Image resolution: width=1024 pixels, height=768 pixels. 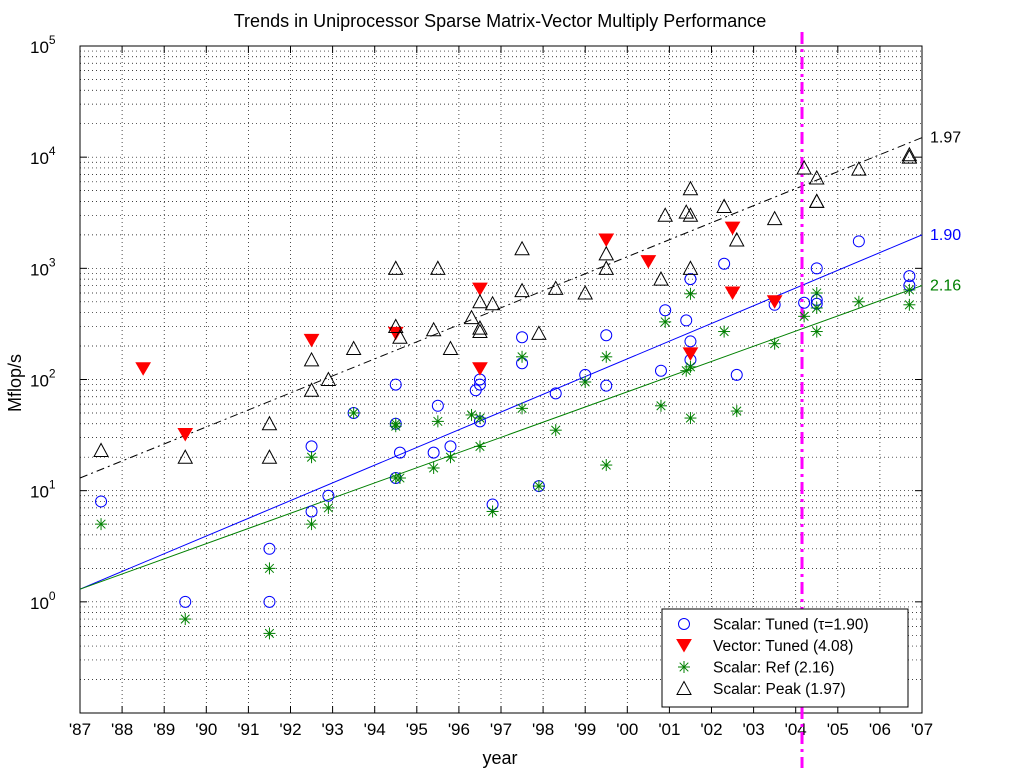 What do you see at coordinates (945, 138) in the screenshot?
I see `trend-line-label: 1.97` at bounding box center [945, 138].